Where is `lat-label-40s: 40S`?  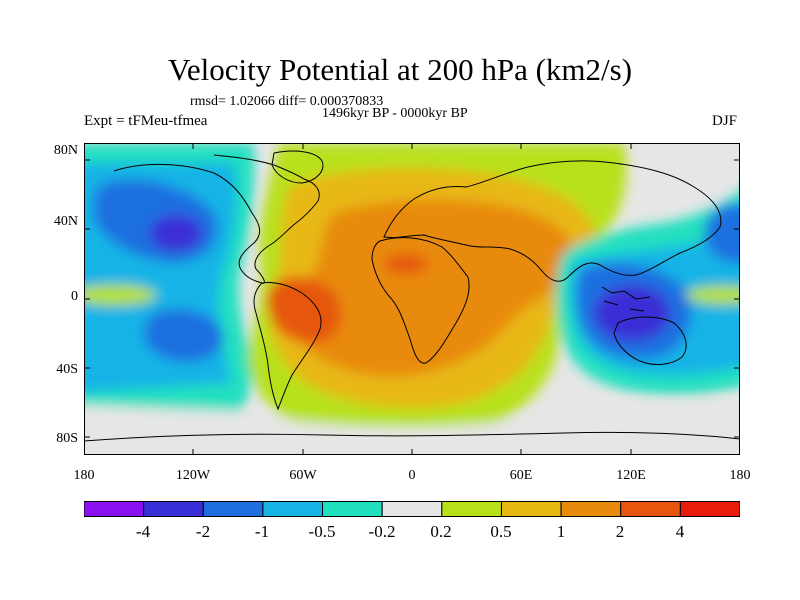 lat-label-40s: 40S is located at coordinates (67, 369).